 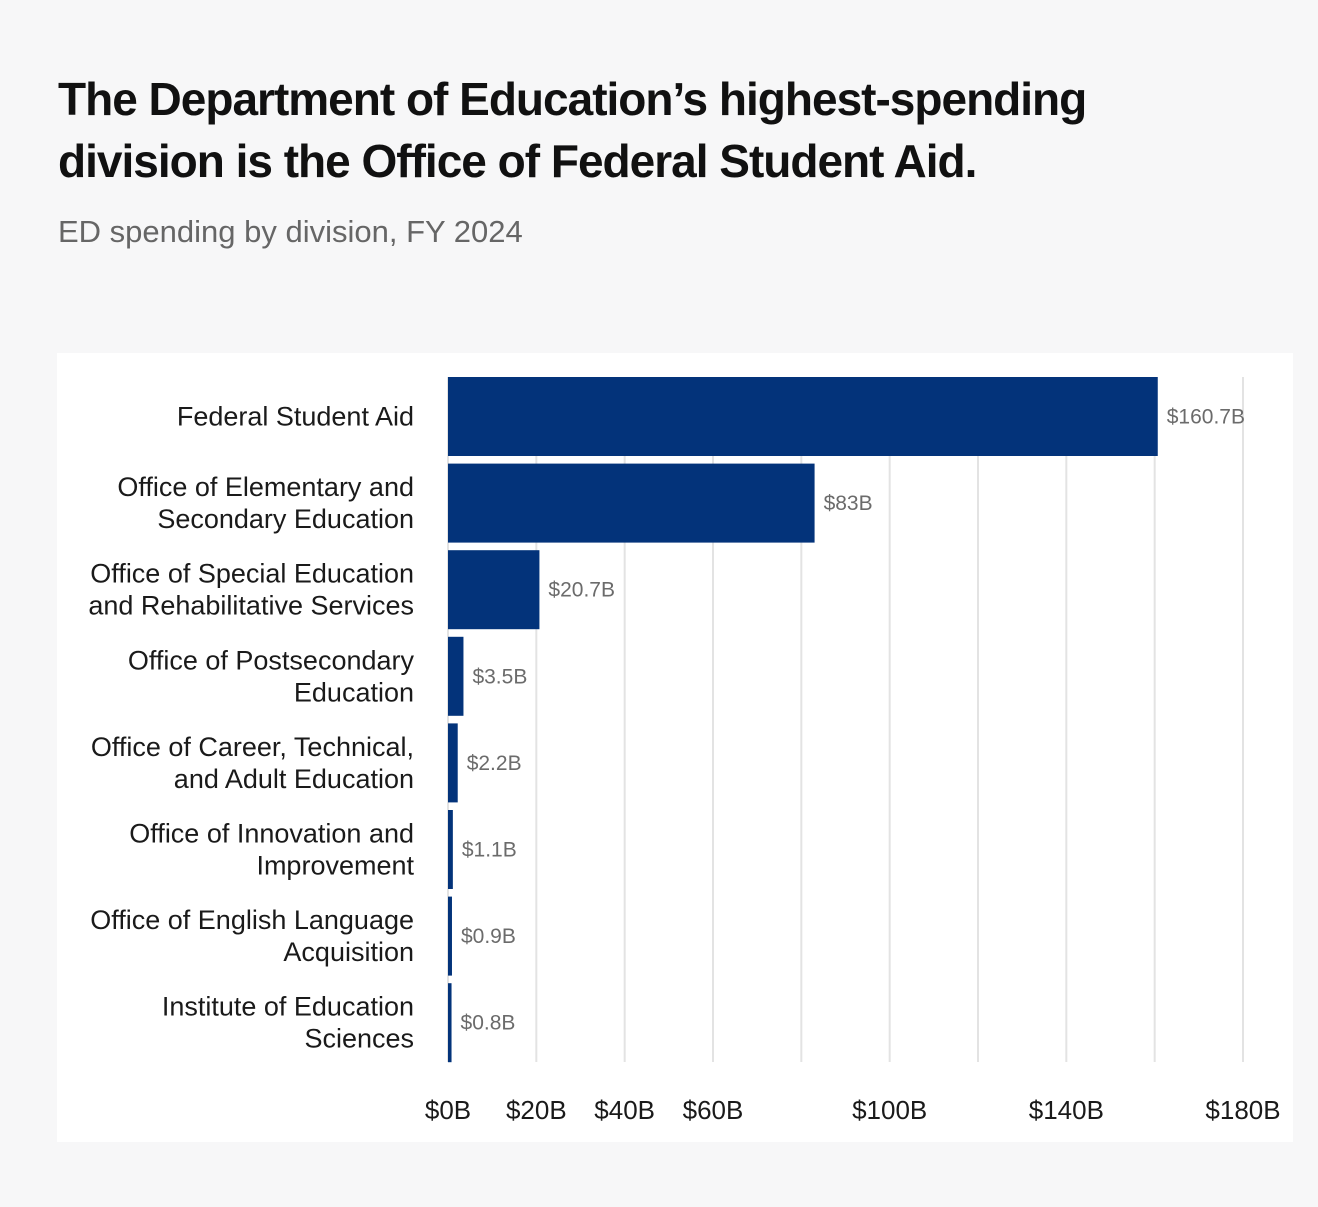 What do you see at coordinates (1242, 1110) in the screenshot?
I see `x-tick-label: $180B` at bounding box center [1242, 1110].